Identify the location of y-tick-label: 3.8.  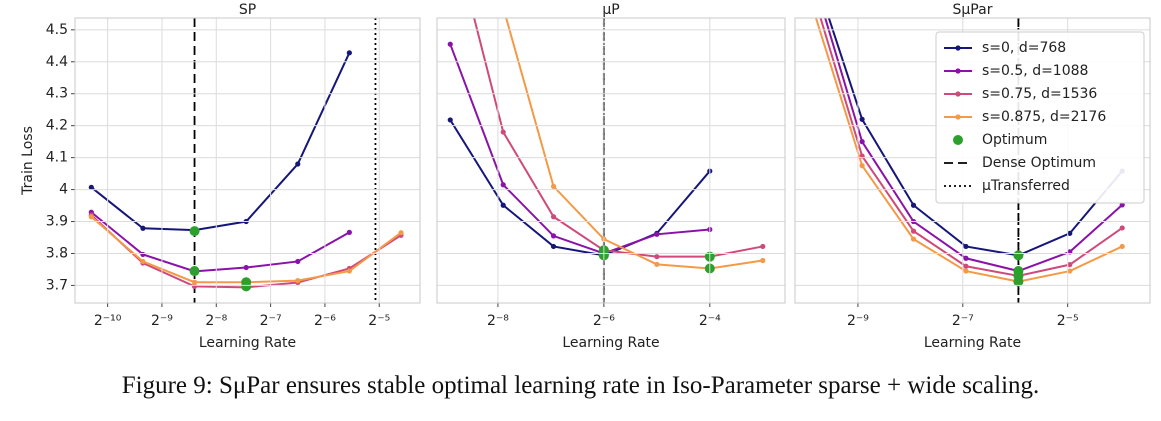
(57, 253).